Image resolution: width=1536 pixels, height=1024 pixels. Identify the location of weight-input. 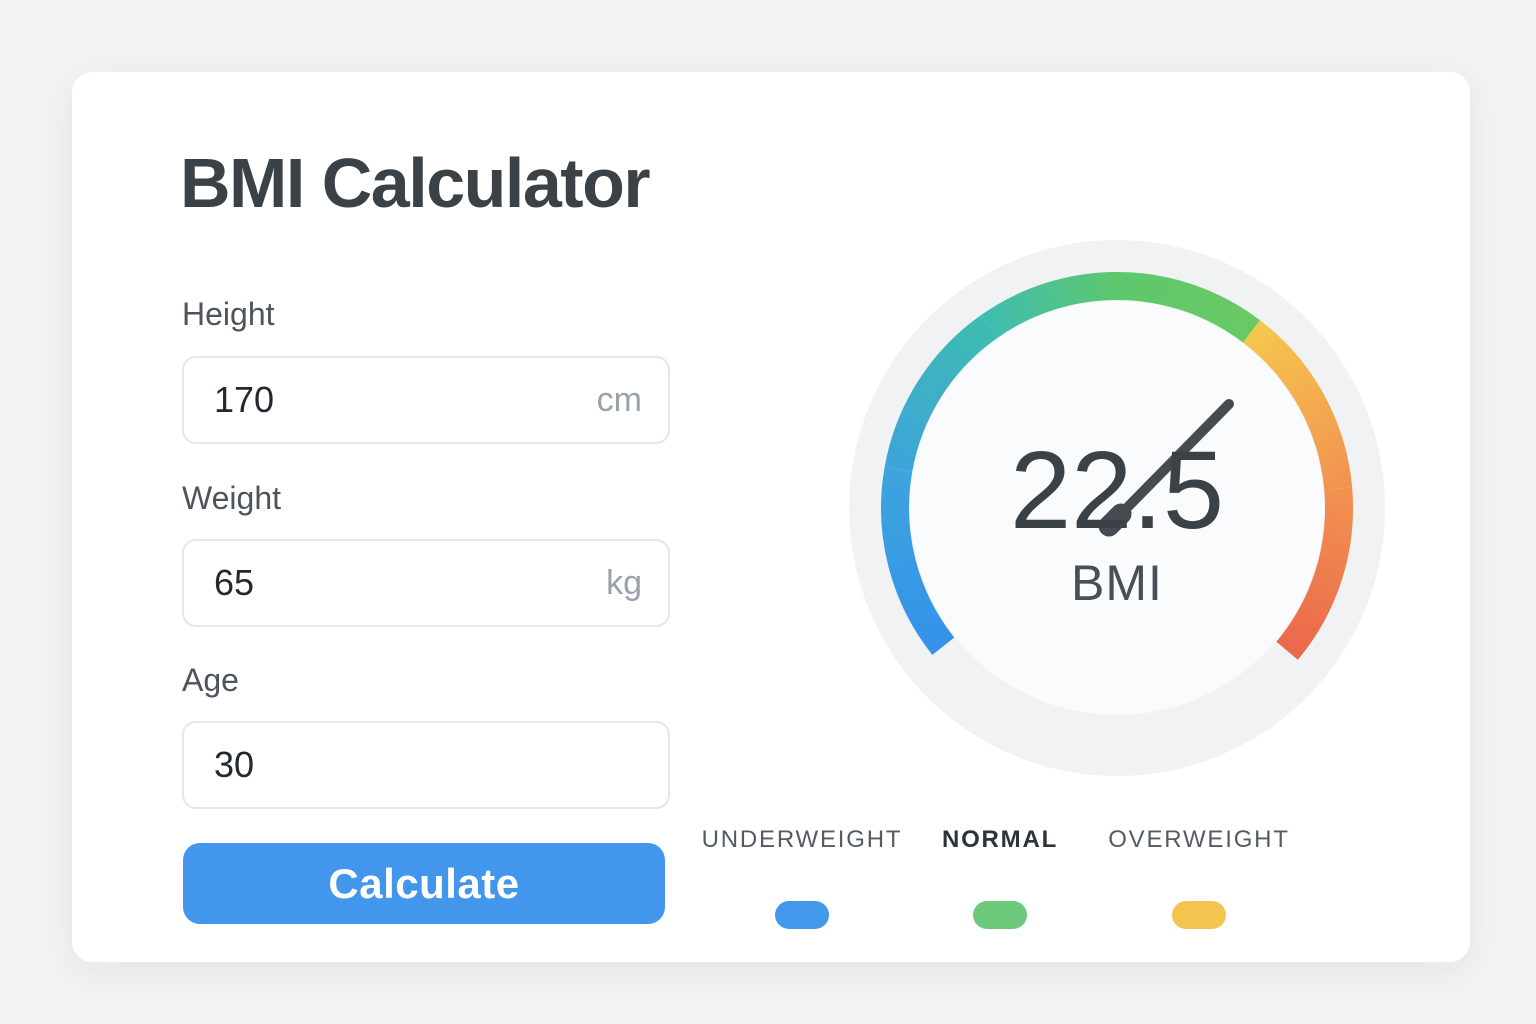
(410, 583).